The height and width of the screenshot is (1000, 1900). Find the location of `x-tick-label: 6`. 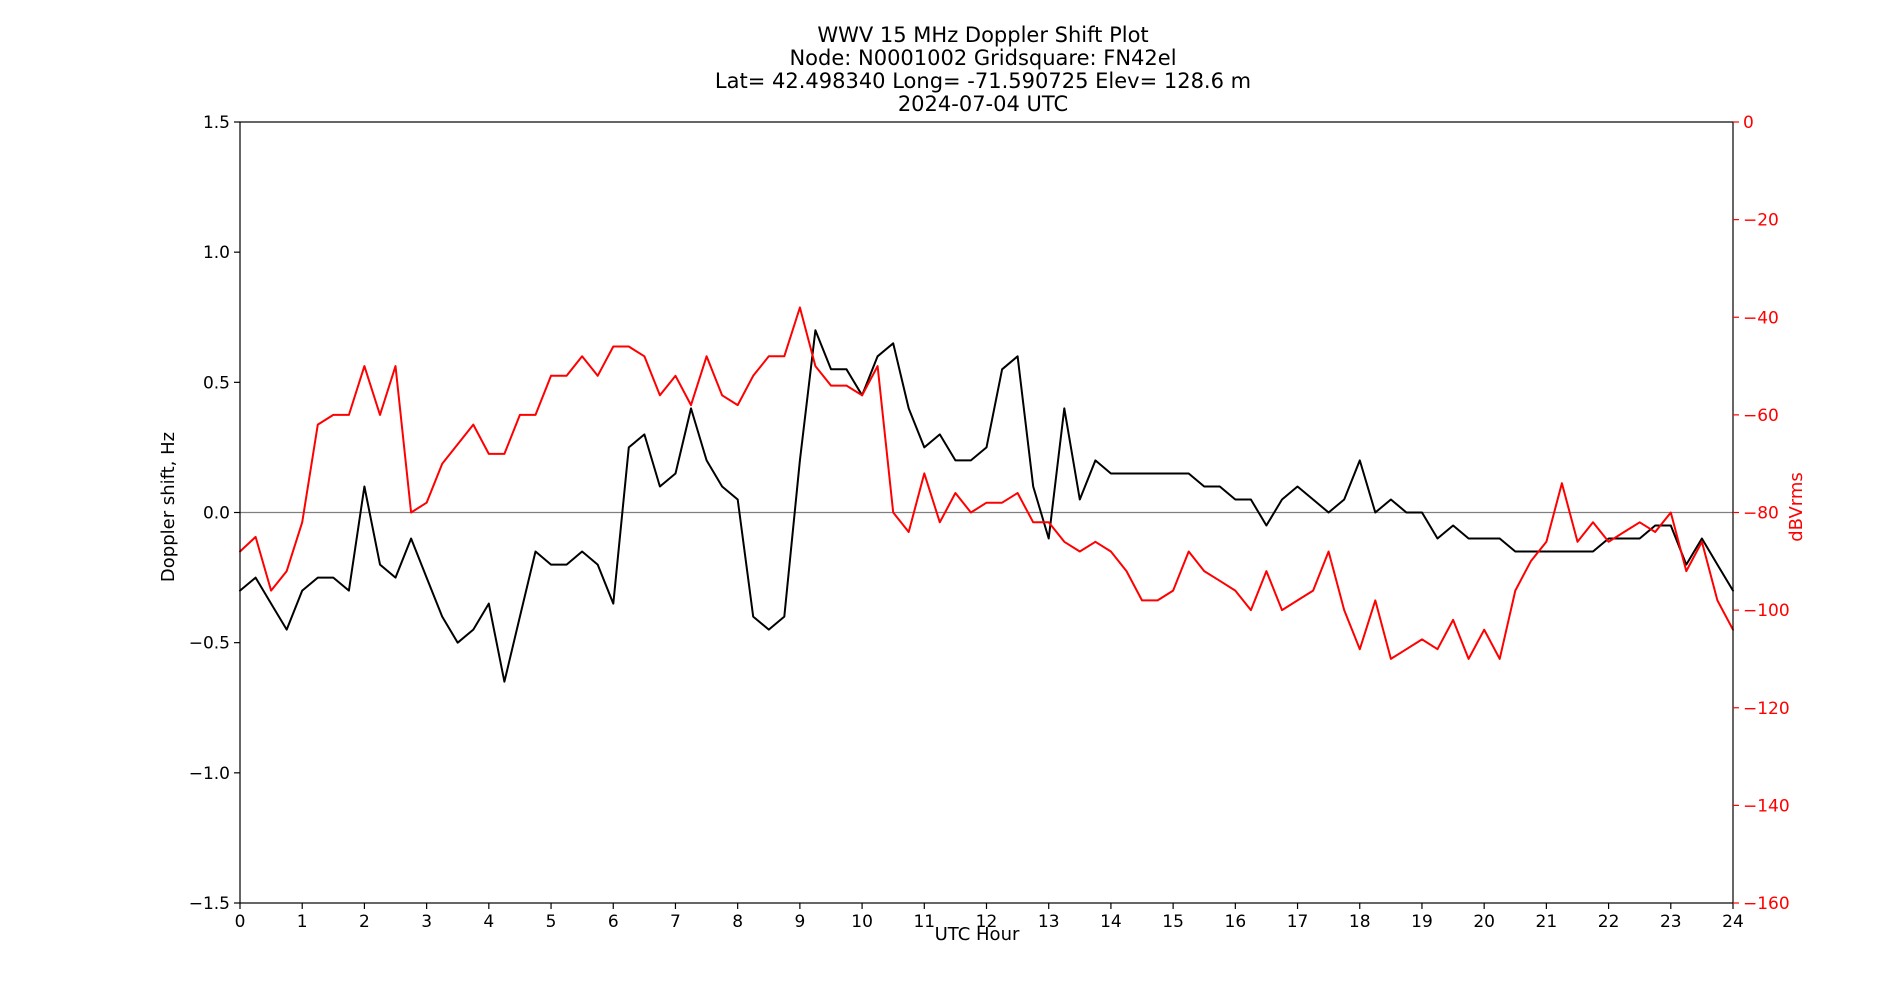

x-tick-label: 6 is located at coordinates (613, 922).